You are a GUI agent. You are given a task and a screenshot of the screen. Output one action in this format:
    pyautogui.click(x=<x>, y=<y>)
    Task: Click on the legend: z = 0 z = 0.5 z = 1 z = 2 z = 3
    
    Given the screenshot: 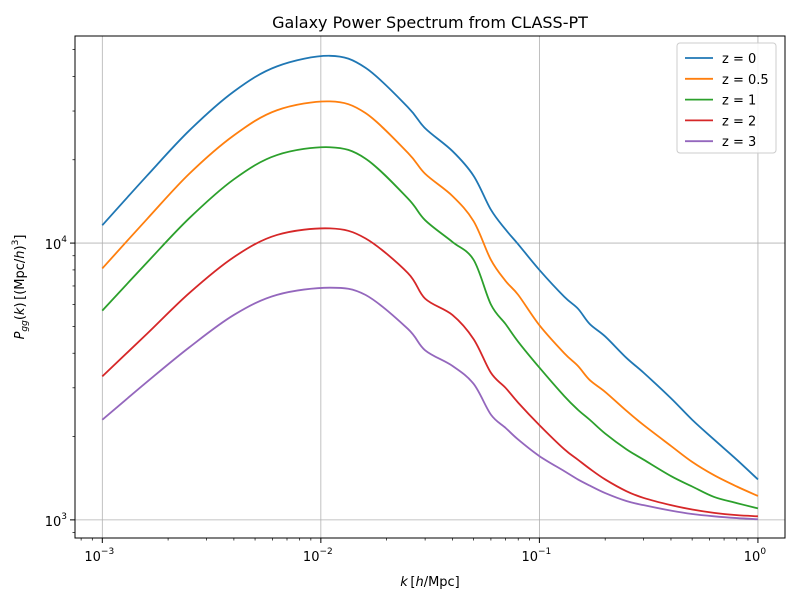 What is the action you would take?
    pyautogui.click(x=726, y=98)
    